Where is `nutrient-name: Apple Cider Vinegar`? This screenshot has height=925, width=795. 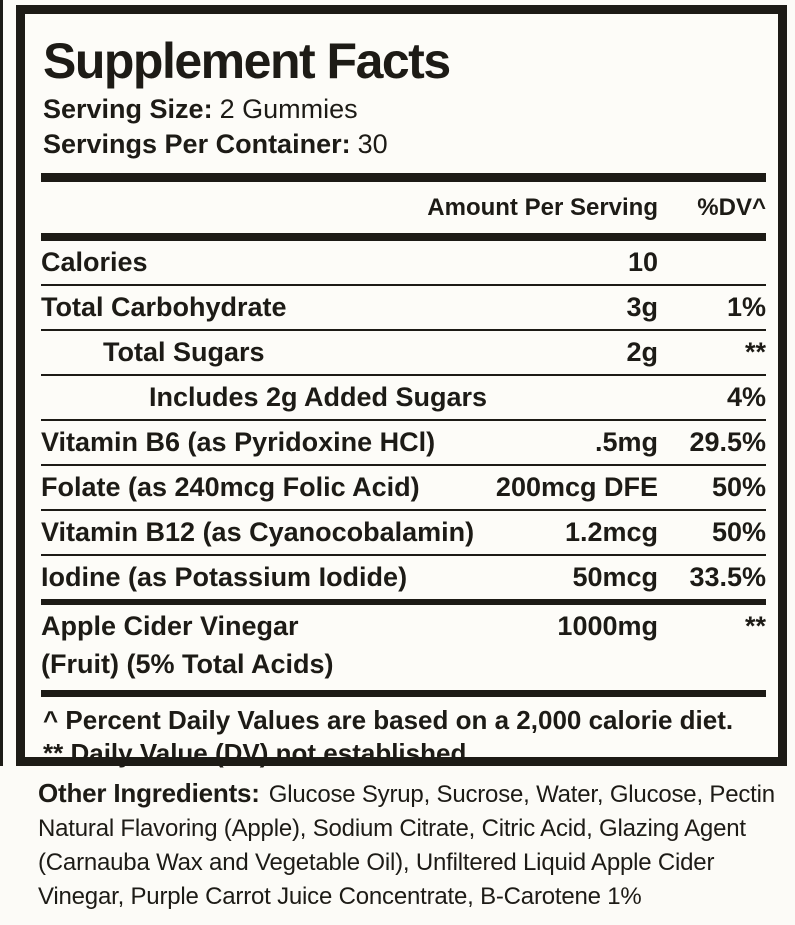
nutrient-name: Apple Cider Vinegar is located at coordinates (170, 626).